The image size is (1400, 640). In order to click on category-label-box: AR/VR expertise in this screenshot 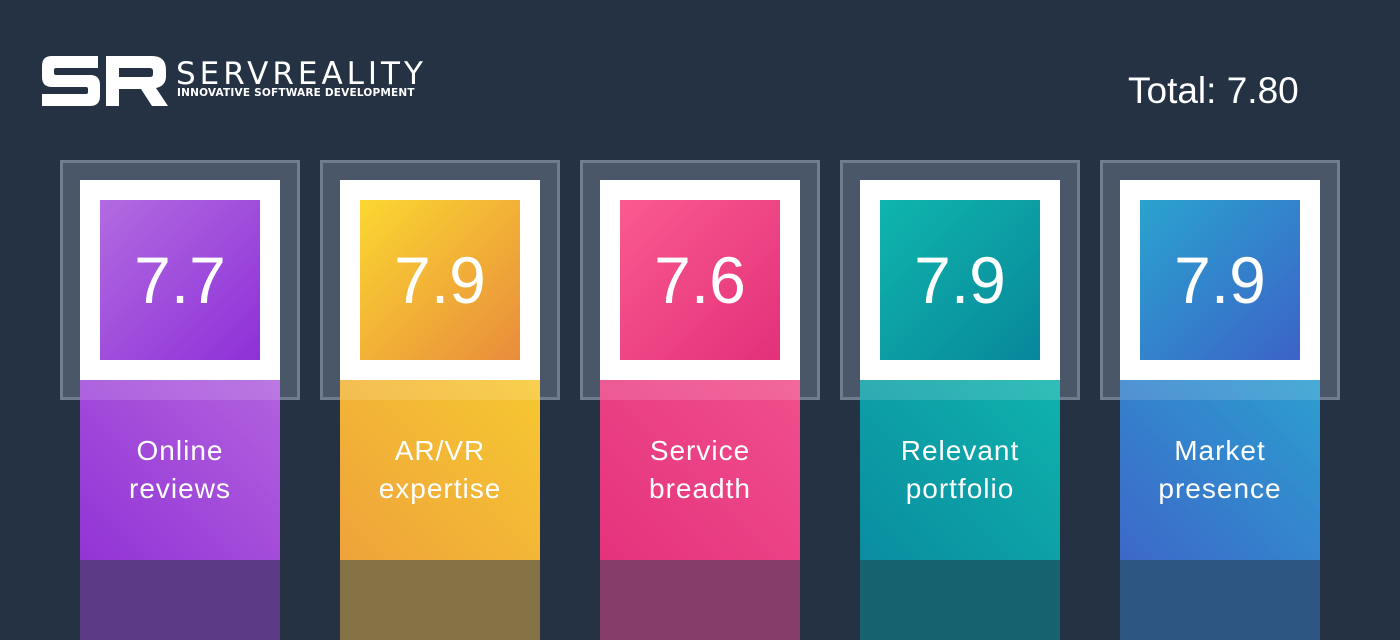, I will do `click(440, 470)`.